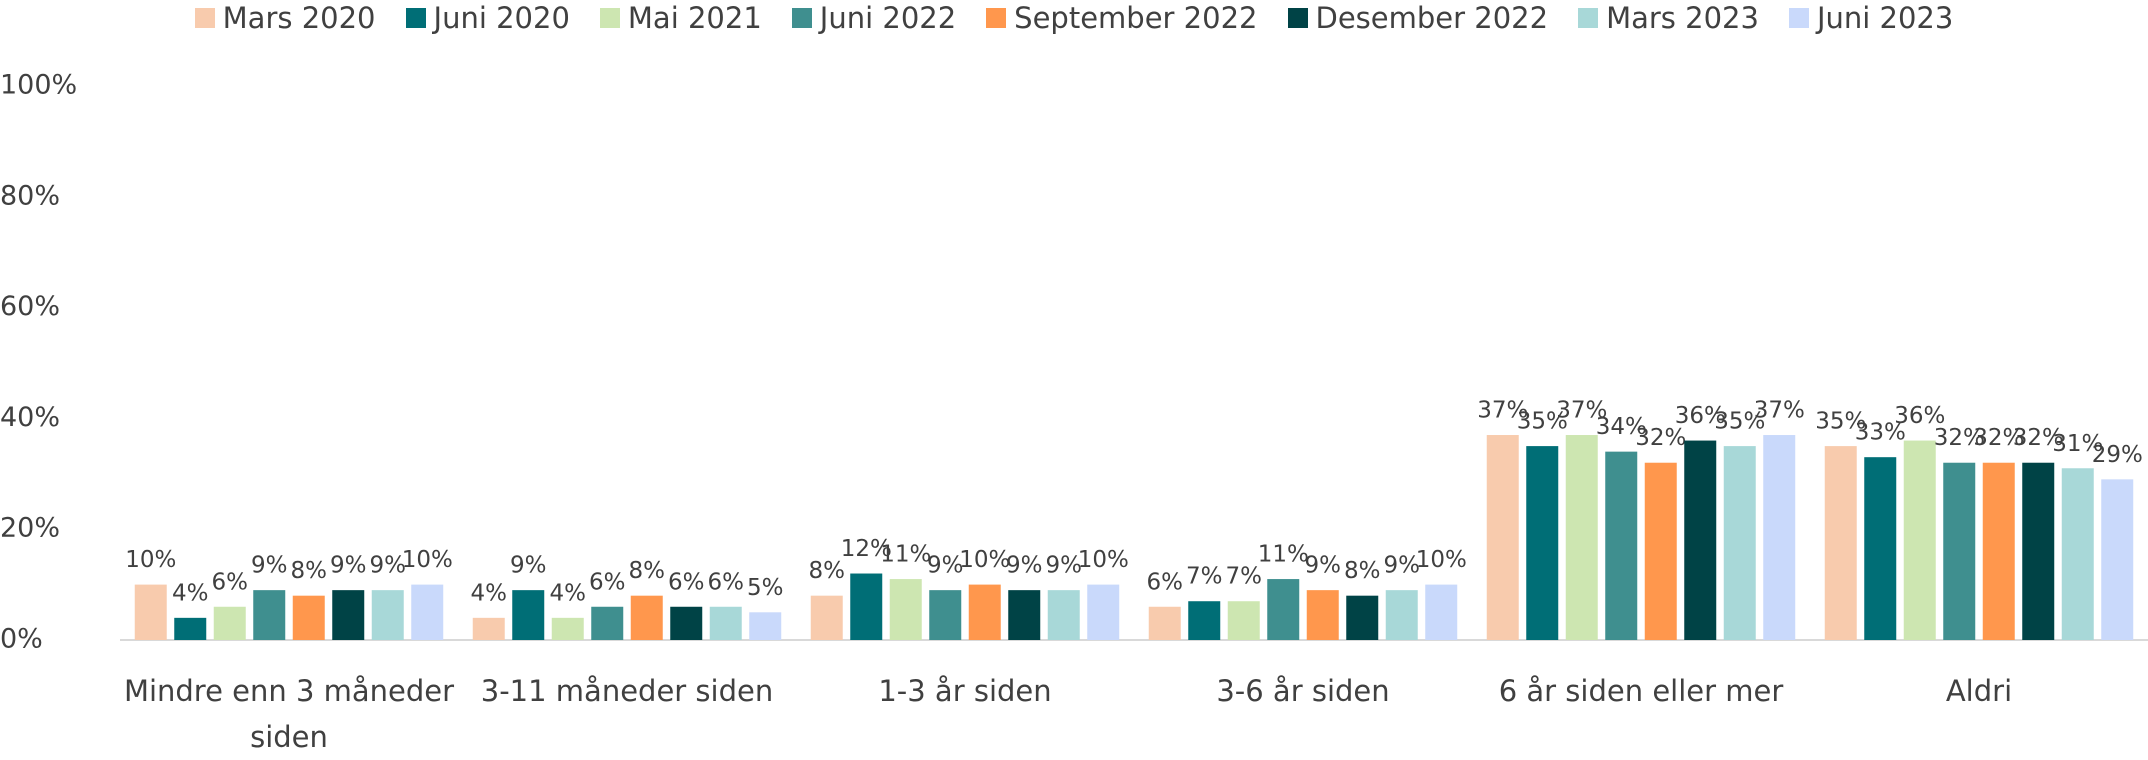 This screenshot has width=2148, height=760. I want to click on legend-item: Juni 2023, so click(1871, 18).